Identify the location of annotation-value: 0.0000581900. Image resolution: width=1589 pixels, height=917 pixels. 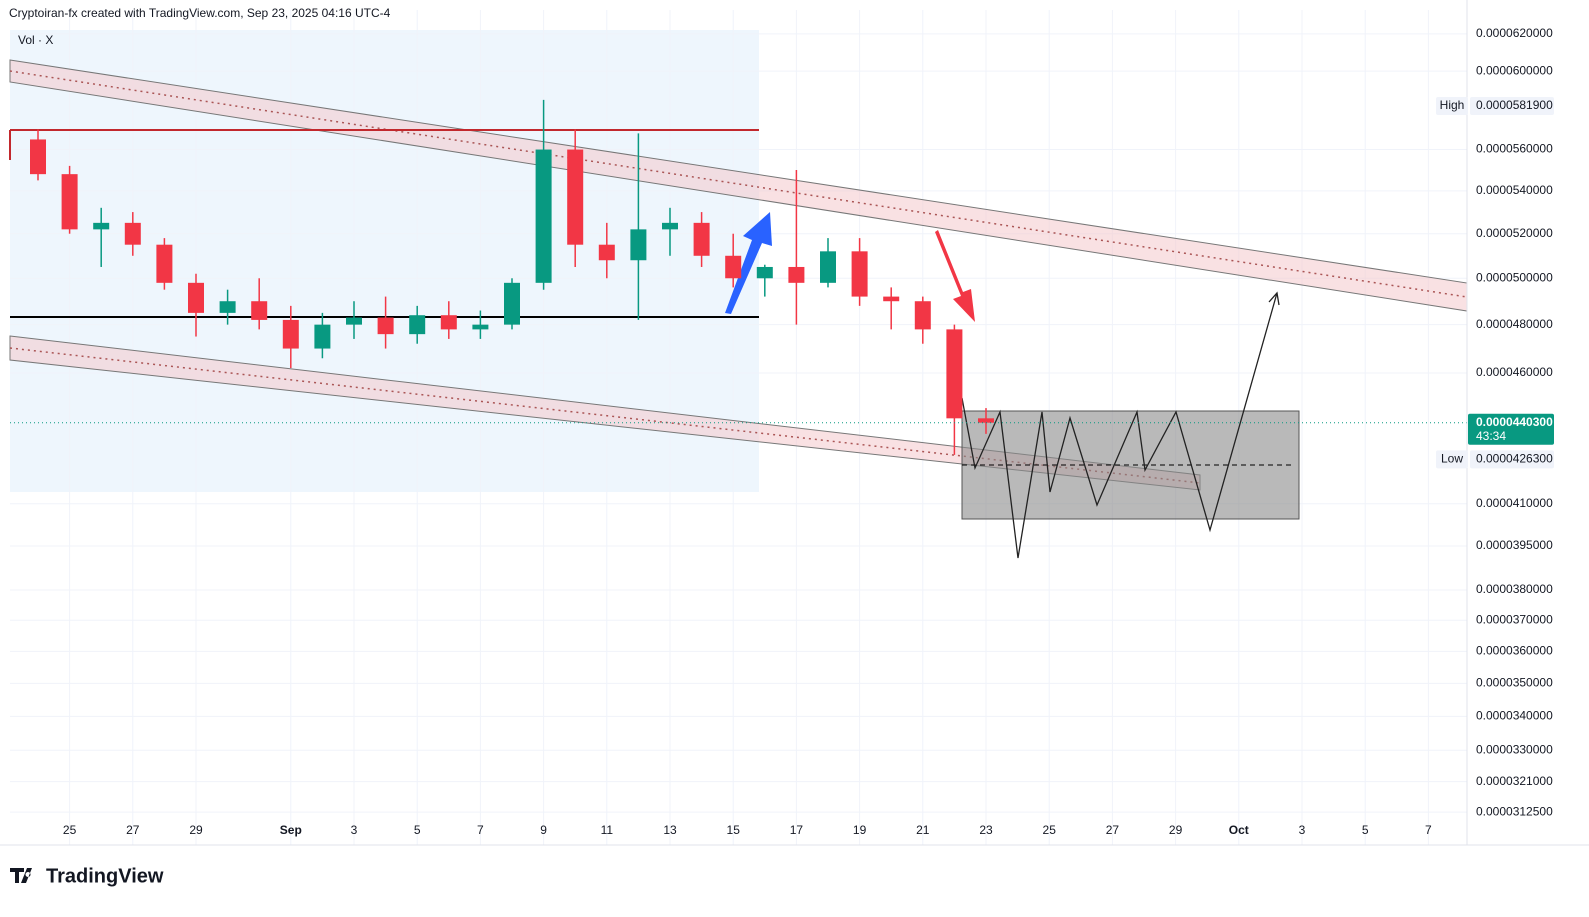
(1514, 105).